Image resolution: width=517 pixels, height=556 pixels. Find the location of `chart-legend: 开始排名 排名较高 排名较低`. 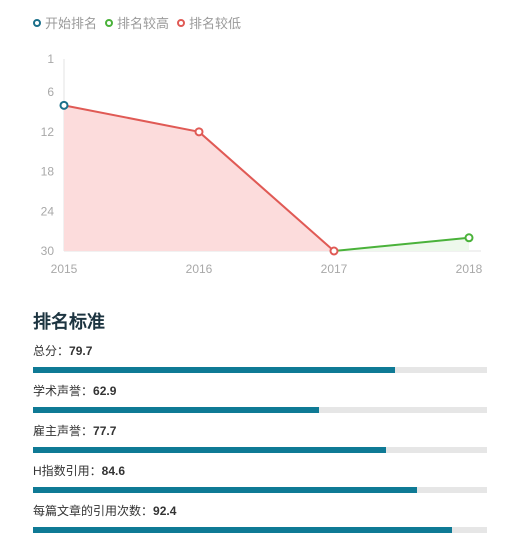

chart-legend: 开始排名 排名较高 排名较低 is located at coordinates (137, 22).